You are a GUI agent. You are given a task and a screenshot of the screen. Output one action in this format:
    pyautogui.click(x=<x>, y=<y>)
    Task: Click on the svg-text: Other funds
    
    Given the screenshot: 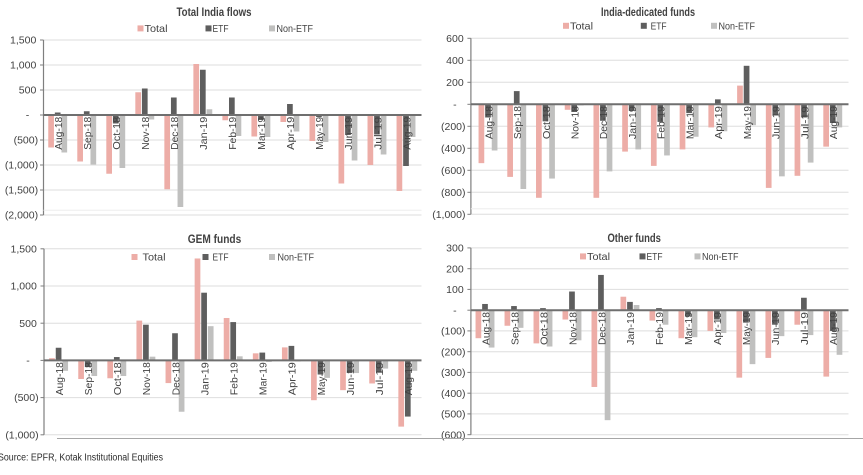 What is the action you would take?
    pyautogui.click(x=634, y=239)
    